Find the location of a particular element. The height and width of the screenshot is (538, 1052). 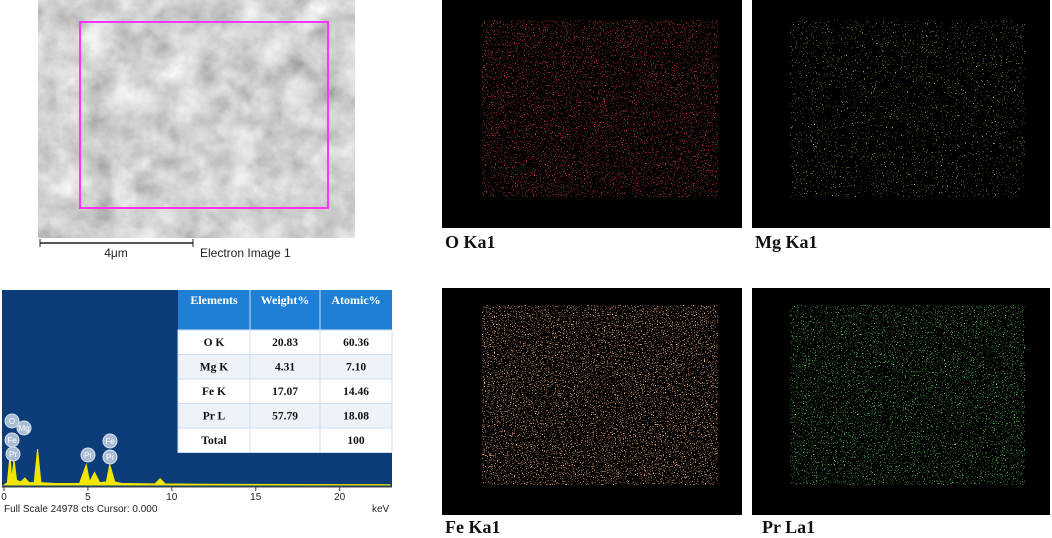

table-cell: 18.08 is located at coordinates (356, 417).